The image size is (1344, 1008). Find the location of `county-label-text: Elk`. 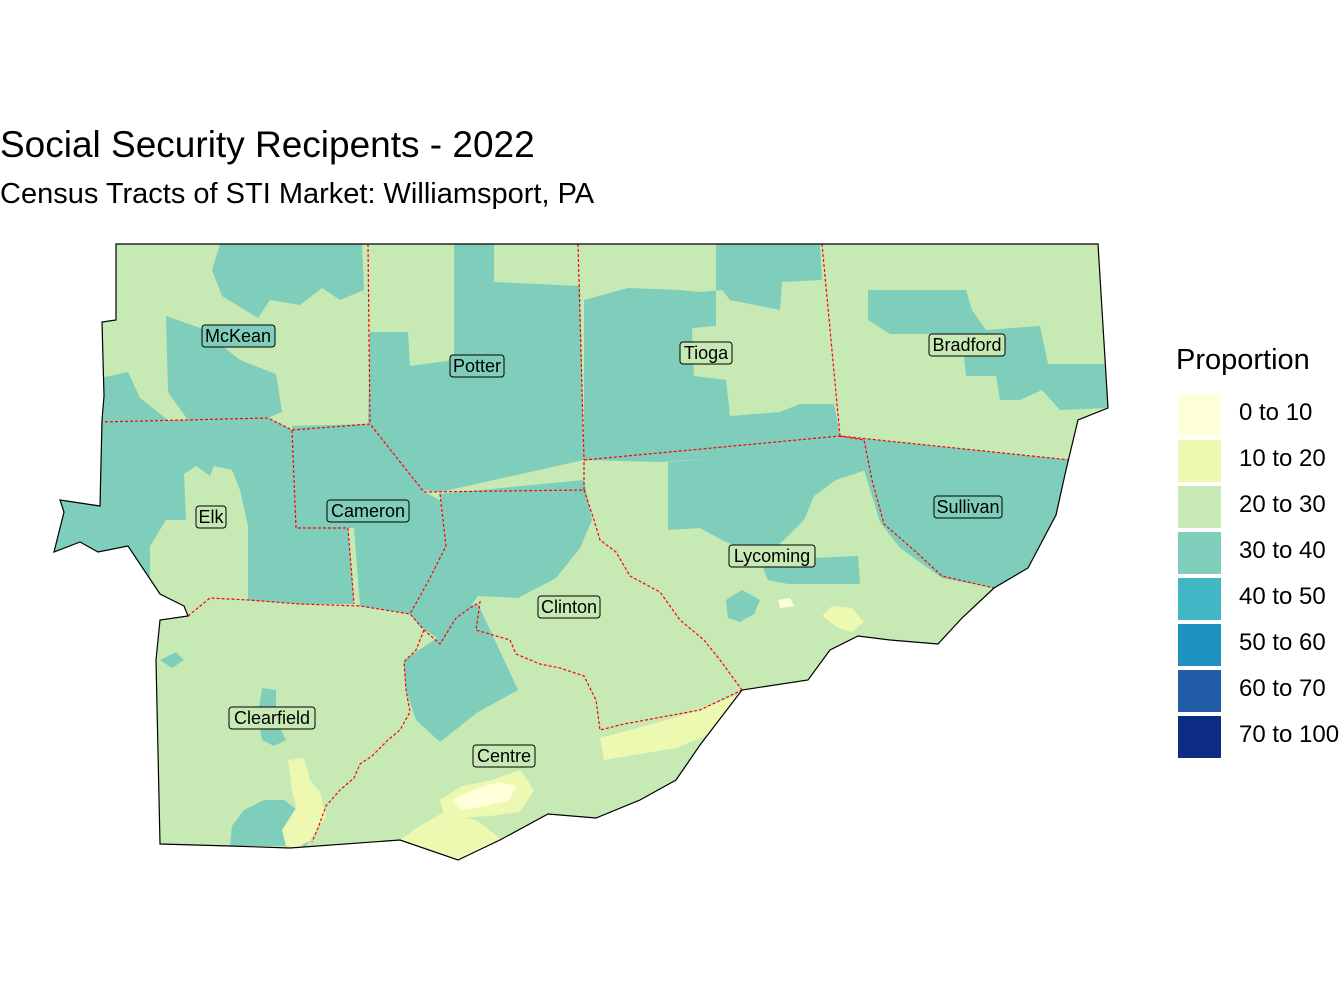

county-label-text: Elk is located at coordinates (211, 517).